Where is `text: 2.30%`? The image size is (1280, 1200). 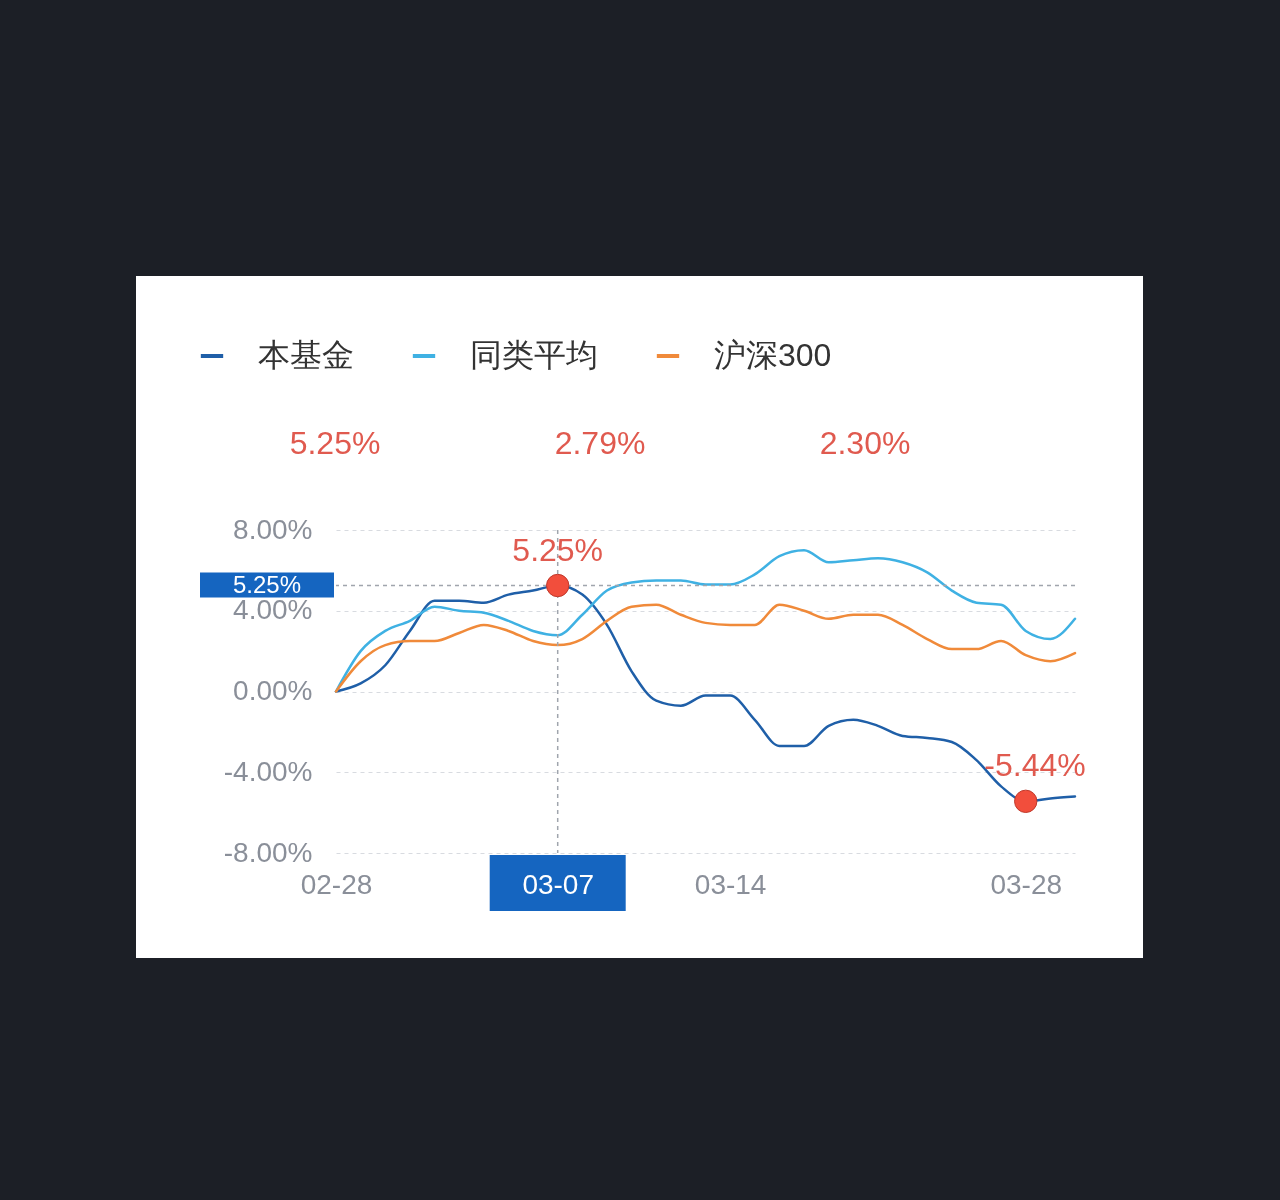
text: 2.30% is located at coordinates (865, 443).